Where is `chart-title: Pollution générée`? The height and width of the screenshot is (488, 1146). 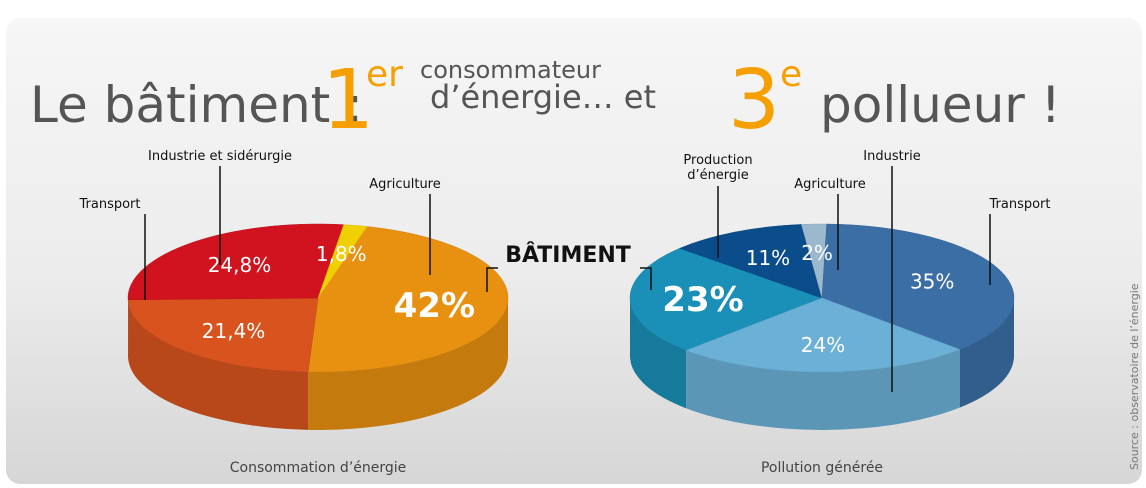 chart-title: Pollution générée is located at coordinates (822, 468).